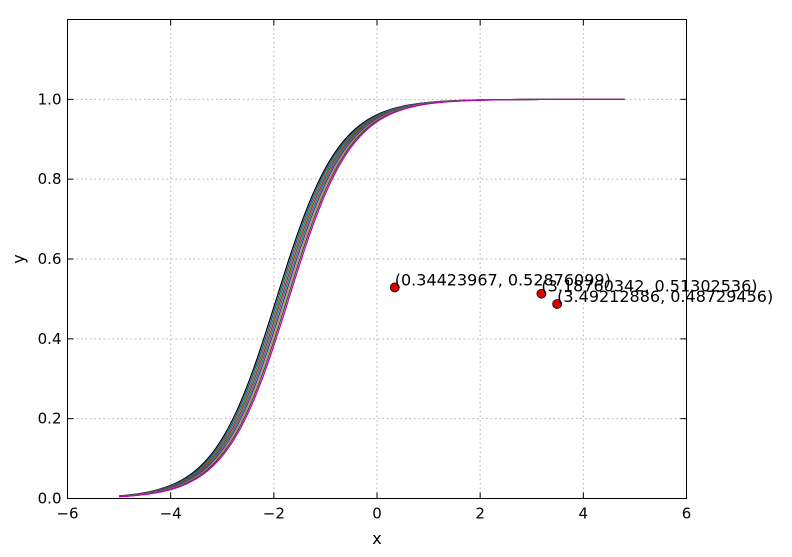 The image size is (792, 557). Describe the element at coordinates (376, 538) in the screenshot. I see `x-axis-label: x` at that location.